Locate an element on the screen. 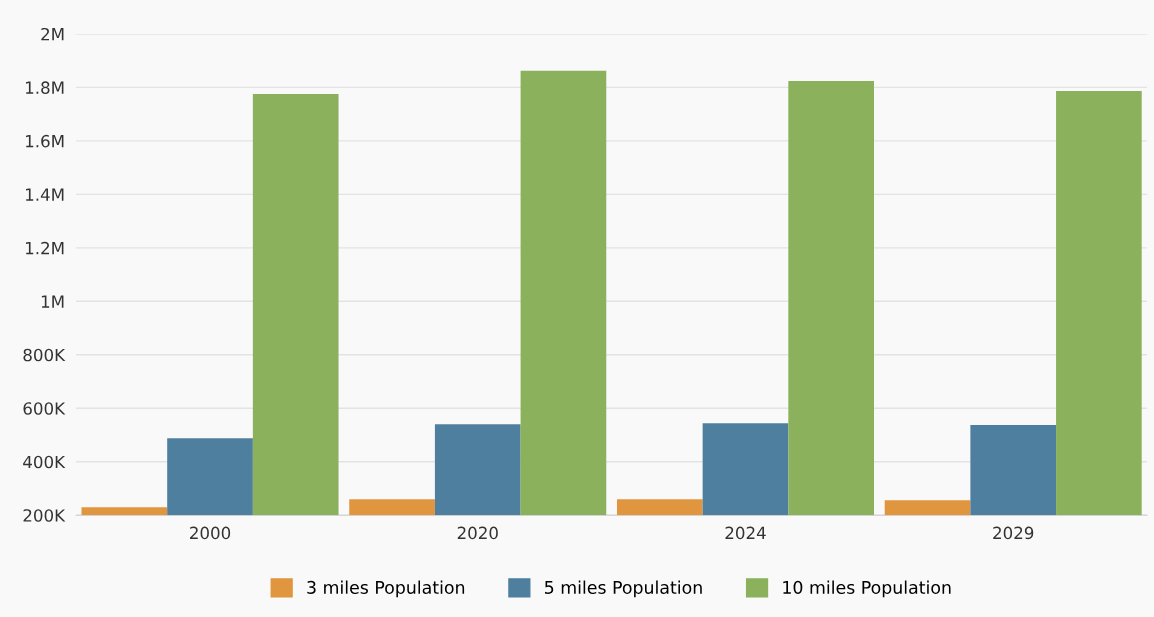  y-tick-label: 1.6M is located at coordinates (45, 141).